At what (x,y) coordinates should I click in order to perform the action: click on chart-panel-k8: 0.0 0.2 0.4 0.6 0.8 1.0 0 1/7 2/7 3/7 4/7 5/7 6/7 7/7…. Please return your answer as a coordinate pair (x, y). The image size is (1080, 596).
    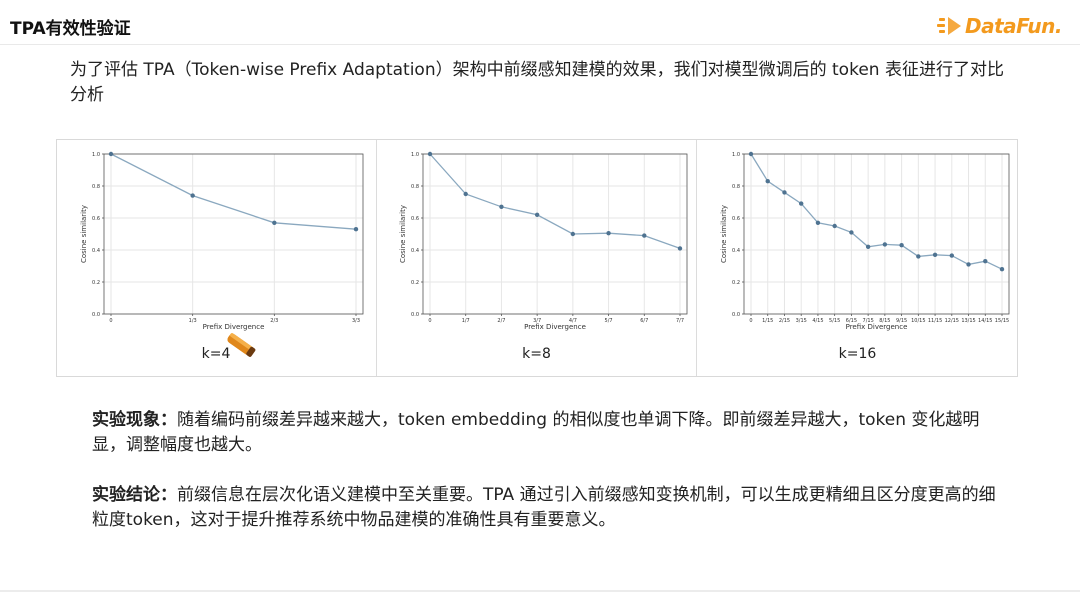
    Looking at the image, I should click on (536, 258).